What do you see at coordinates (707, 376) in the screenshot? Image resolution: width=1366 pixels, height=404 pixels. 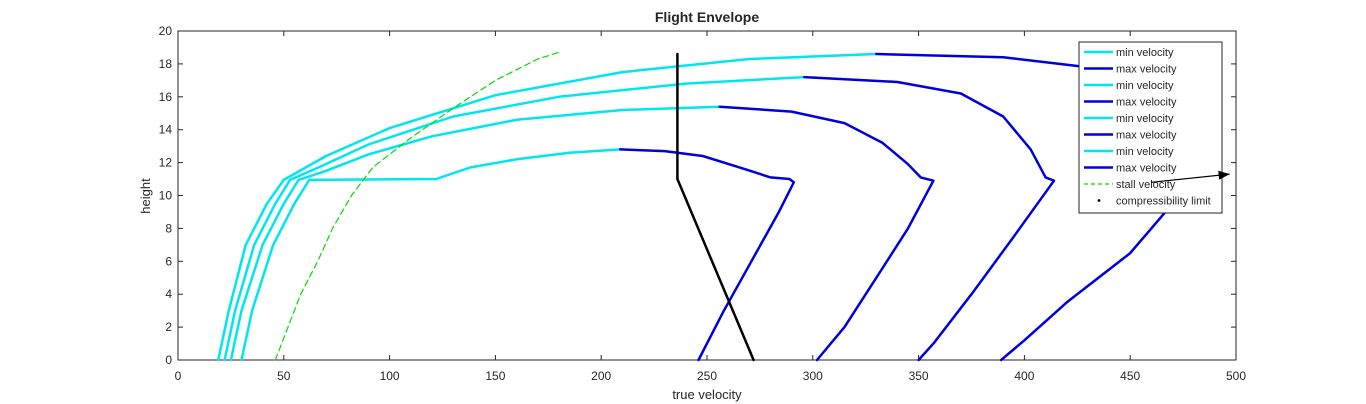 I see `x-tick-label: 250` at bounding box center [707, 376].